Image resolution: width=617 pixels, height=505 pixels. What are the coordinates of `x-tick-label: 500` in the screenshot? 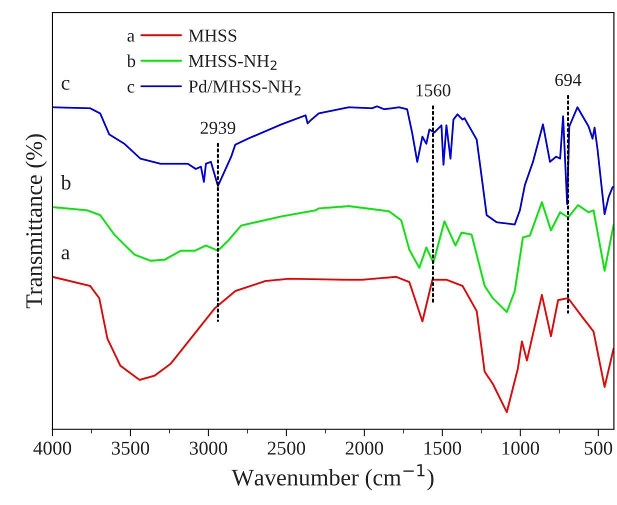 It's located at (598, 448).